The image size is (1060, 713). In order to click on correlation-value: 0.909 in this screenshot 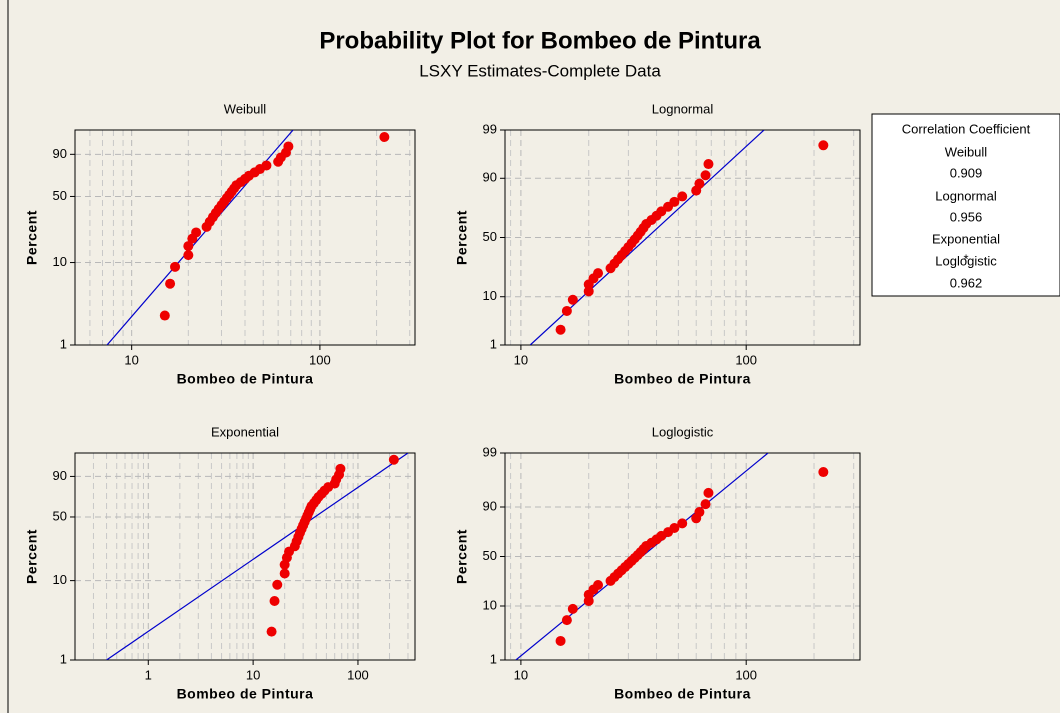, I will do `click(966, 172)`.